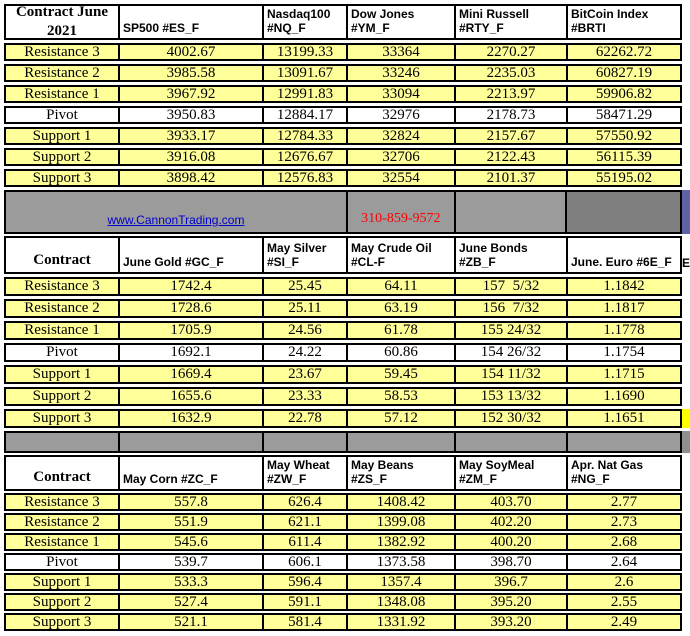 This screenshot has height=636, width=690. What do you see at coordinates (176, 220) in the screenshot?
I see `website-link: www.CannonTrading.com` at bounding box center [176, 220].